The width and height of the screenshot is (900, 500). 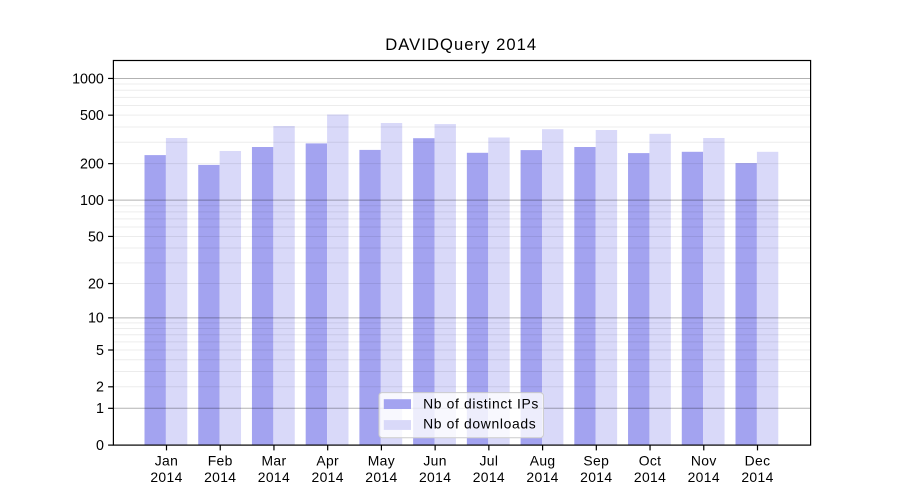 What do you see at coordinates (96, 284) in the screenshot?
I see `svg-text: 20` at bounding box center [96, 284].